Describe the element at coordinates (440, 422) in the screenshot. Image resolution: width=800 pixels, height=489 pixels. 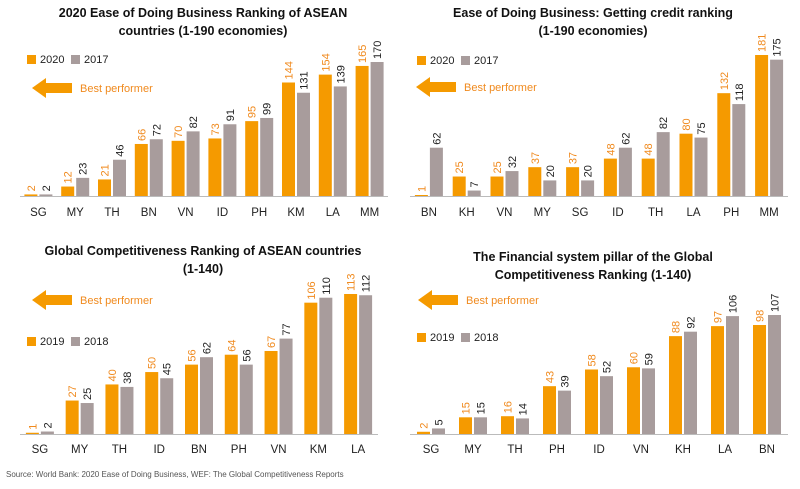
I see `data-label-2018-SG: 5` at that location.